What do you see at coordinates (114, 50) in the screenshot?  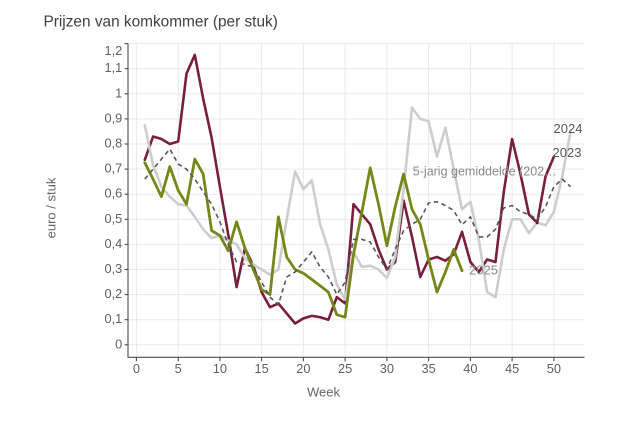 I see `svg-text: 1,2` at bounding box center [114, 50].